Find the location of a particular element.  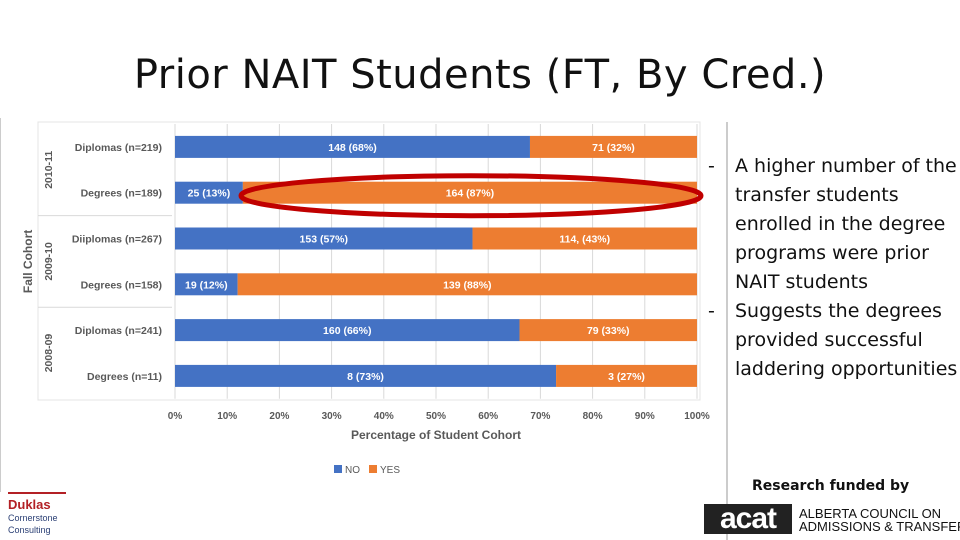

duklas-logo: Duklas Cornerstone Consulting is located at coordinates (40, 514).